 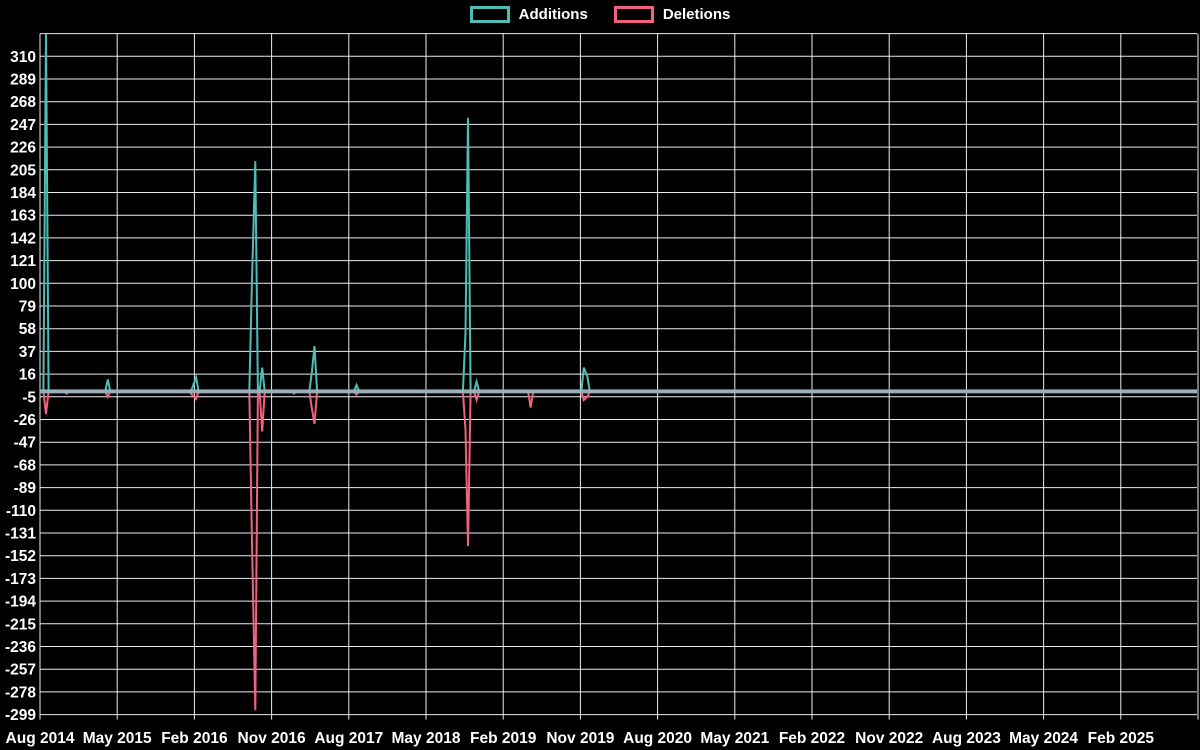 What do you see at coordinates (29, 397) in the screenshot?
I see `svg-text: -5` at bounding box center [29, 397].